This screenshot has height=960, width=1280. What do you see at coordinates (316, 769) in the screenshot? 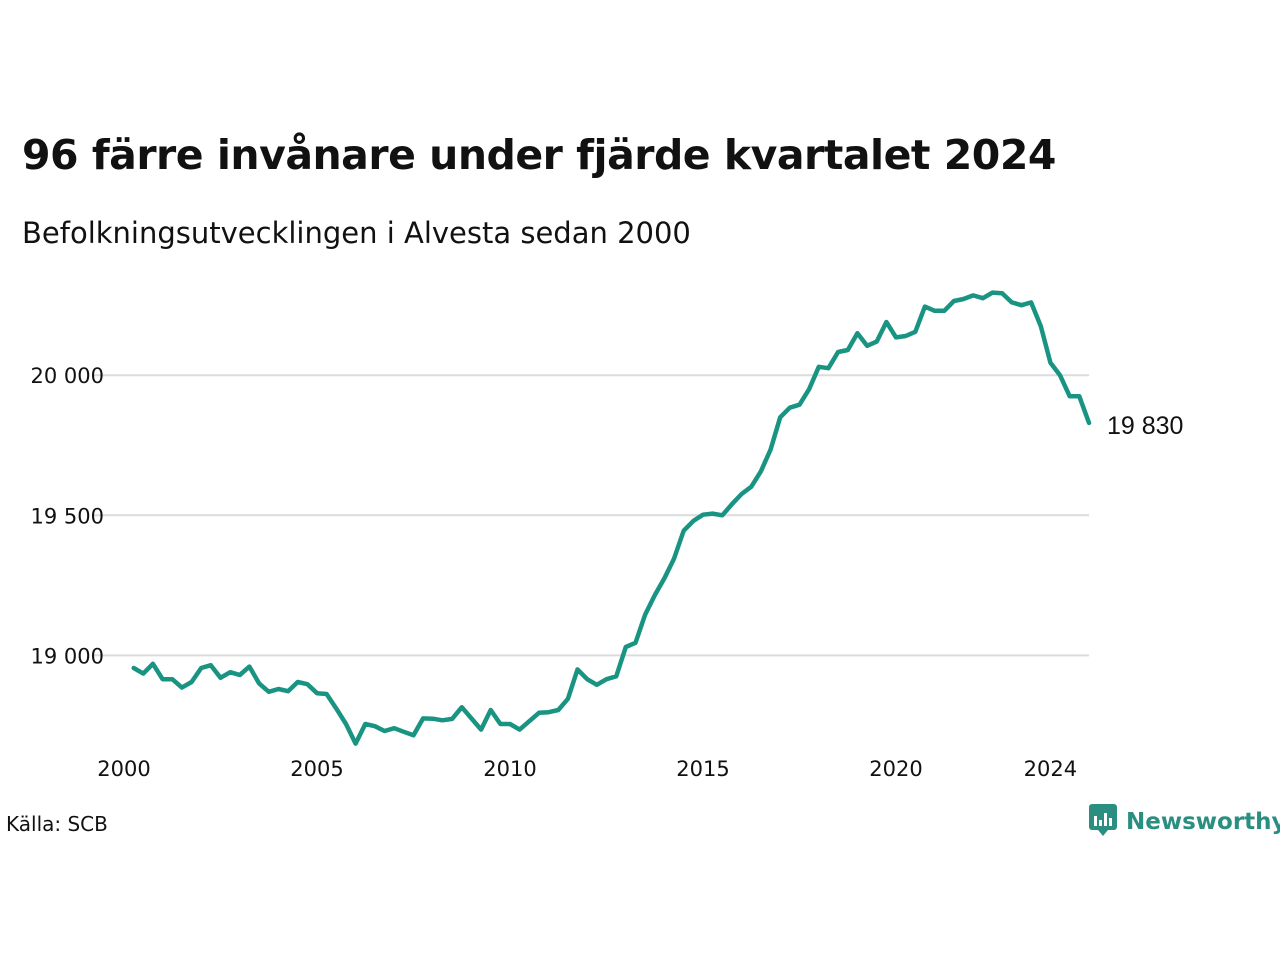
I see `x-tick-label: 2005` at bounding box center [316, 769].